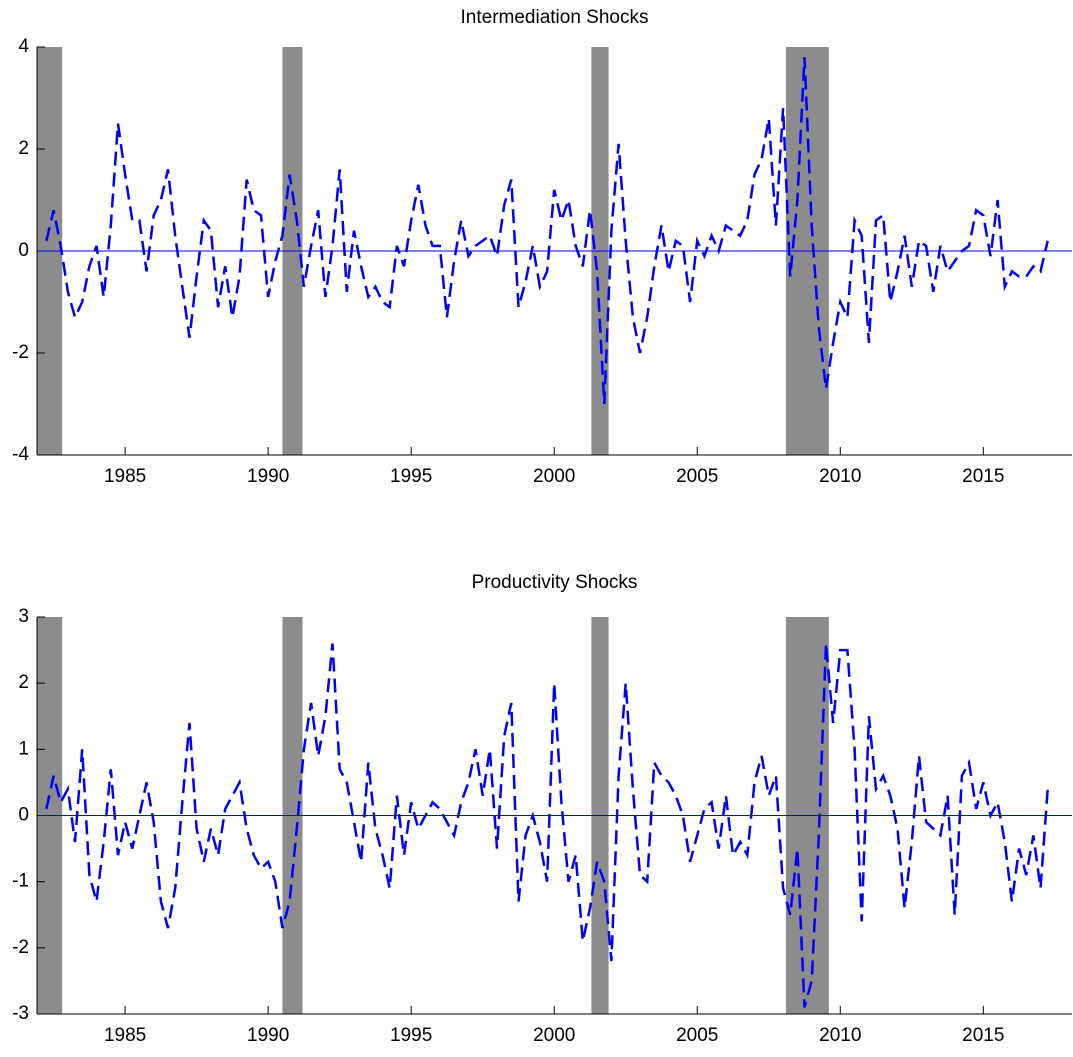  What do you see at coordinates (20, 881) in the screenshot?
I see `y-tick-label: -1` at bounding box center [20, 881].